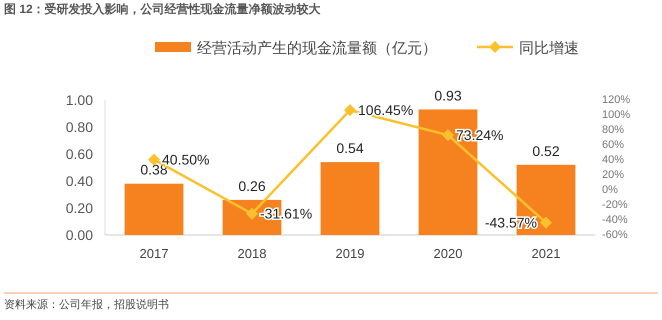 The width and height of the screenshot is (662, 320). Describe the element at coordinates (80, 100) in the screenshot. I see `y-tick-label: 1.00` at that location.